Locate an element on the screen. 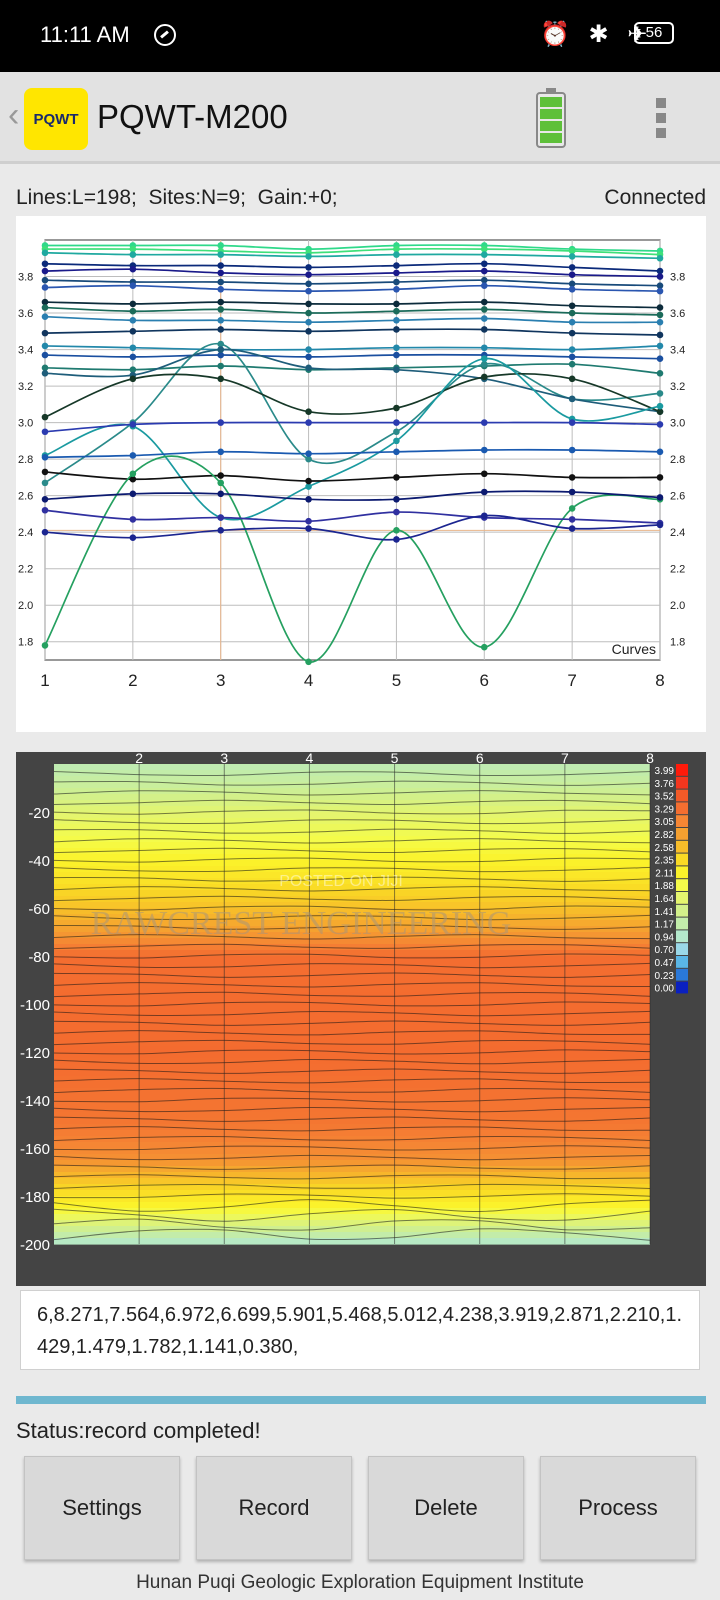  overflow-menu-icon is located at coordinates (662, 120).